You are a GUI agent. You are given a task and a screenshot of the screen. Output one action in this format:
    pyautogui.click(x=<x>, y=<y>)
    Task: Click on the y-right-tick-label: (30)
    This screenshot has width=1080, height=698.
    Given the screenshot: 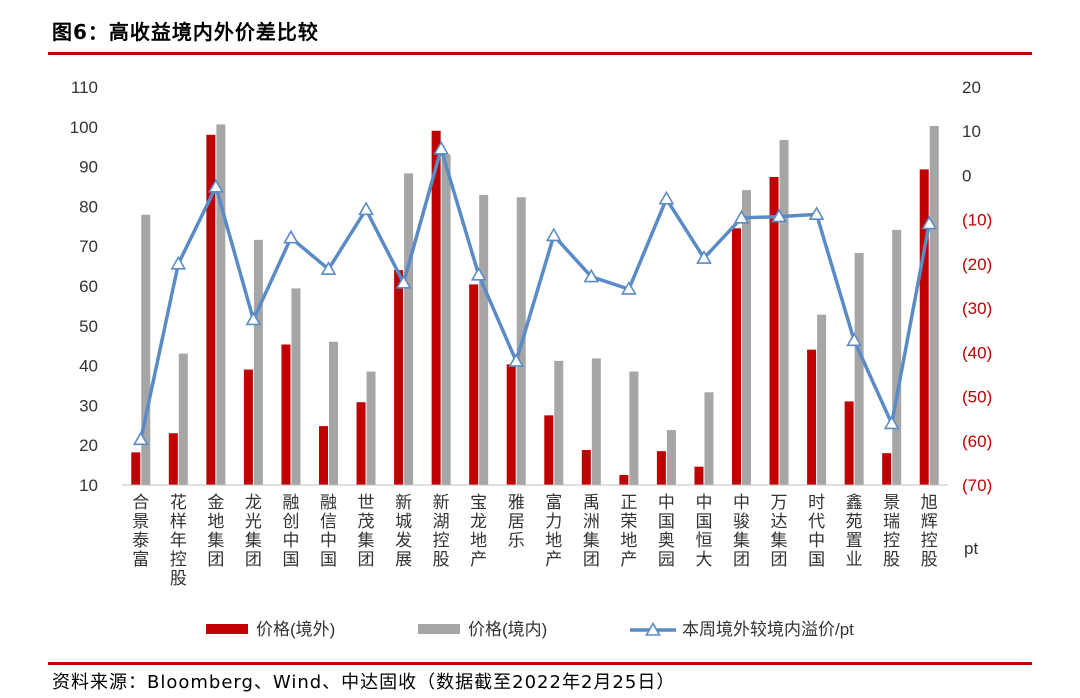 What is the action you would take?
    pyautogui.click(x=977, y=308)
    